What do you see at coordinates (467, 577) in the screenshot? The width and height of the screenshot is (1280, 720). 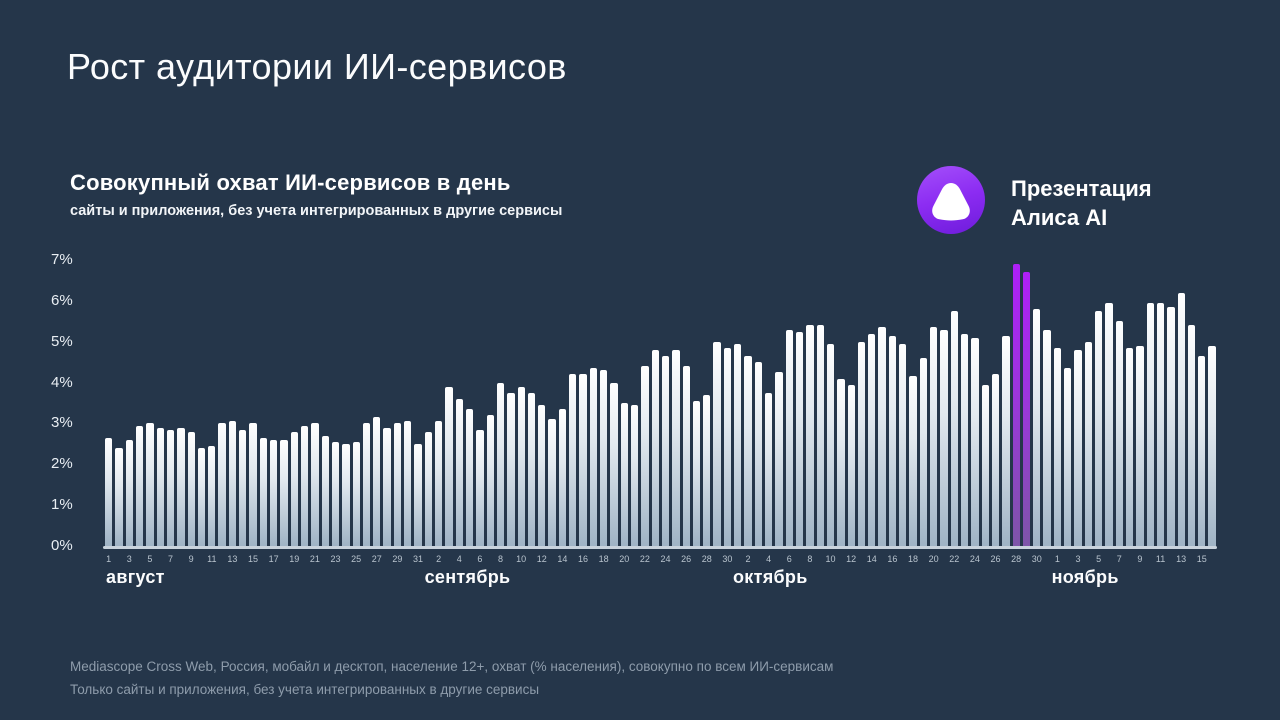 I see `month-label: сентябрь` at bounding box center [467, 577].